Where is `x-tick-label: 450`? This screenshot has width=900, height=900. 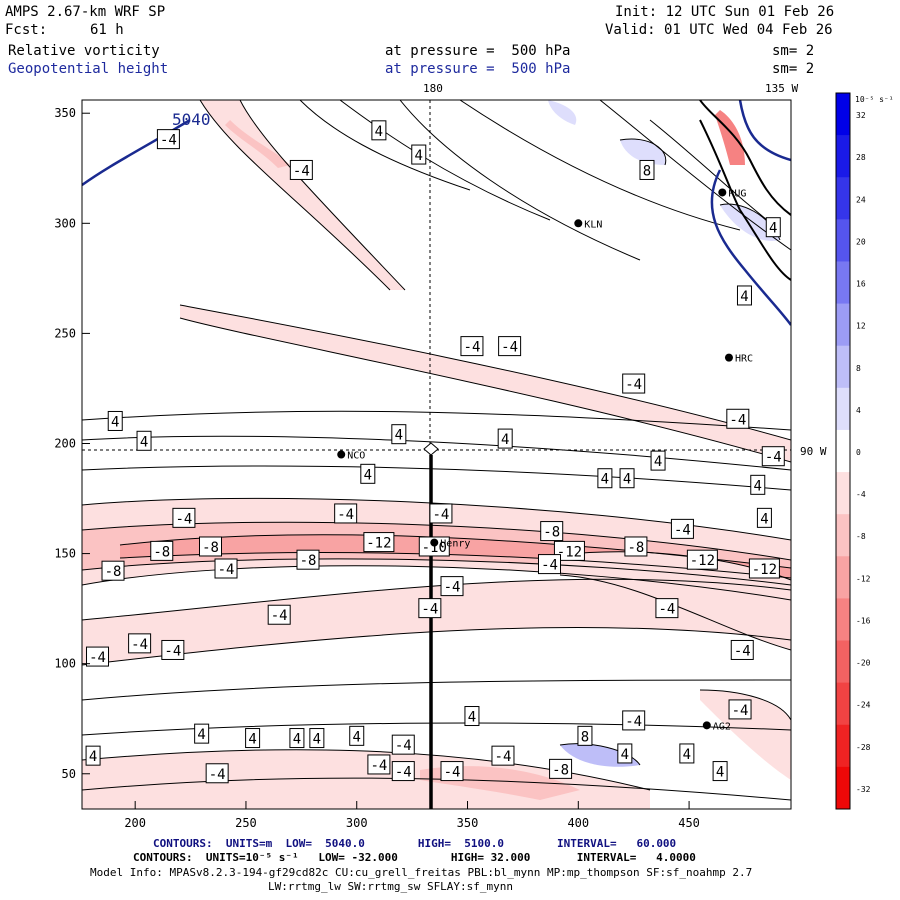 x-tick-label: 450 is located at coordinates (689, 823).